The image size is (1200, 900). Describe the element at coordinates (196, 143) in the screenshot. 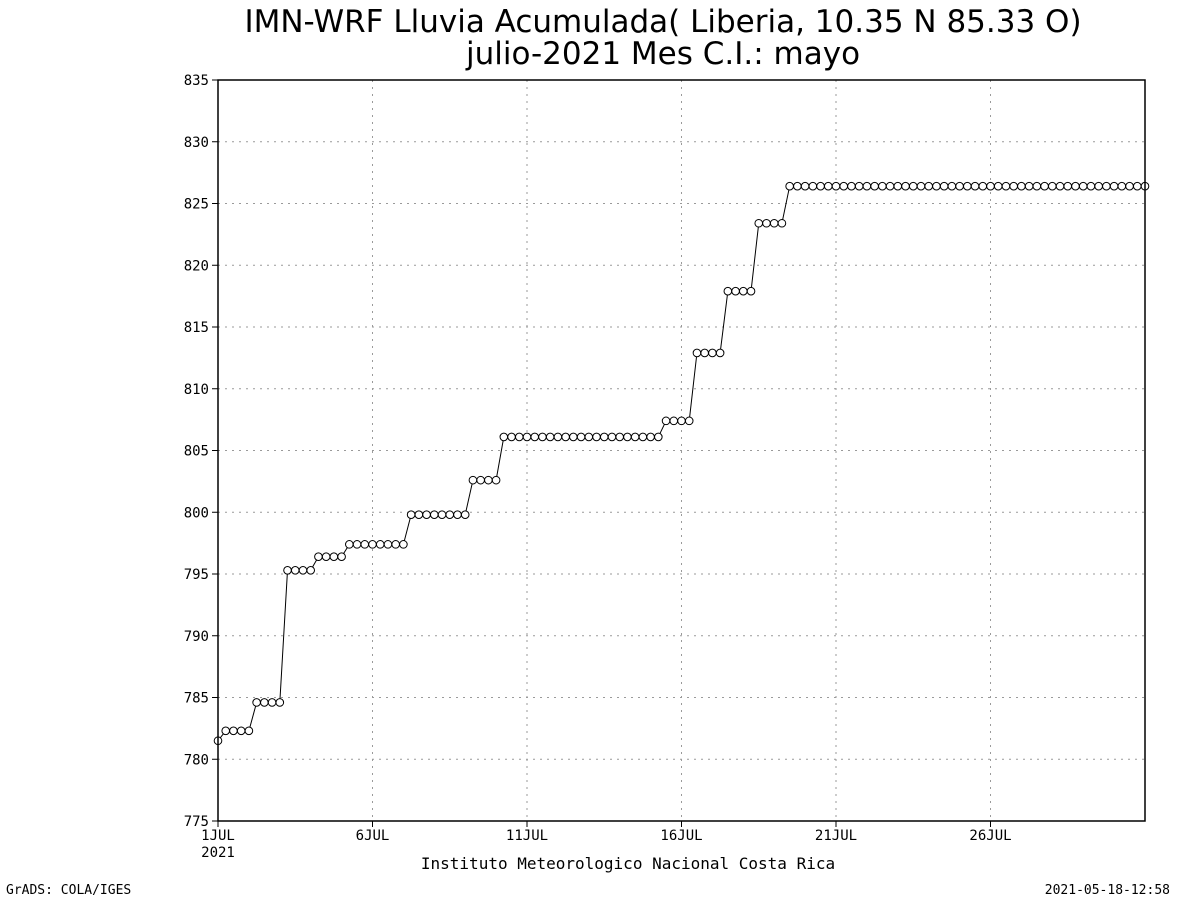

I see `y-tick-label: 830` at that location.